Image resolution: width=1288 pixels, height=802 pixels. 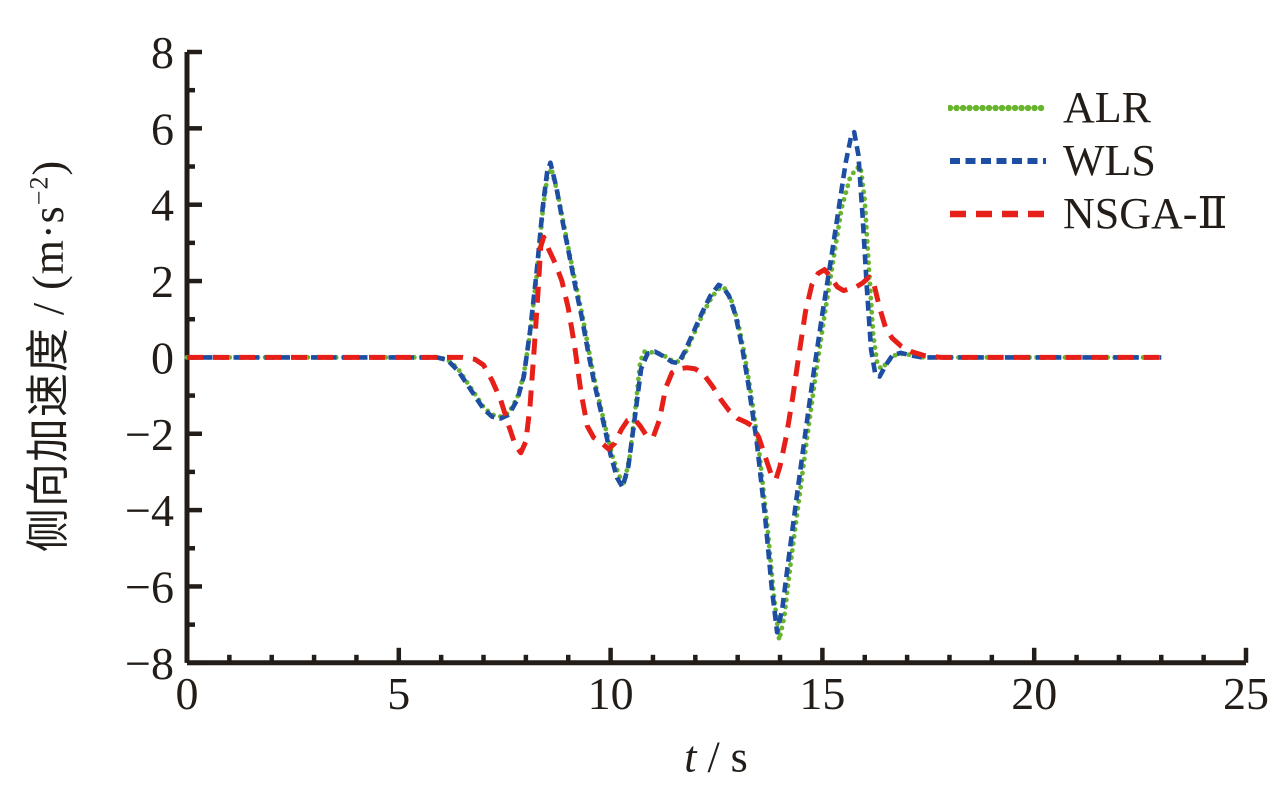 What do you see at coordinates (48, 167) in the screenshot?
I see `y-axis-title-suffix: )` at bounding box center [48, 167].